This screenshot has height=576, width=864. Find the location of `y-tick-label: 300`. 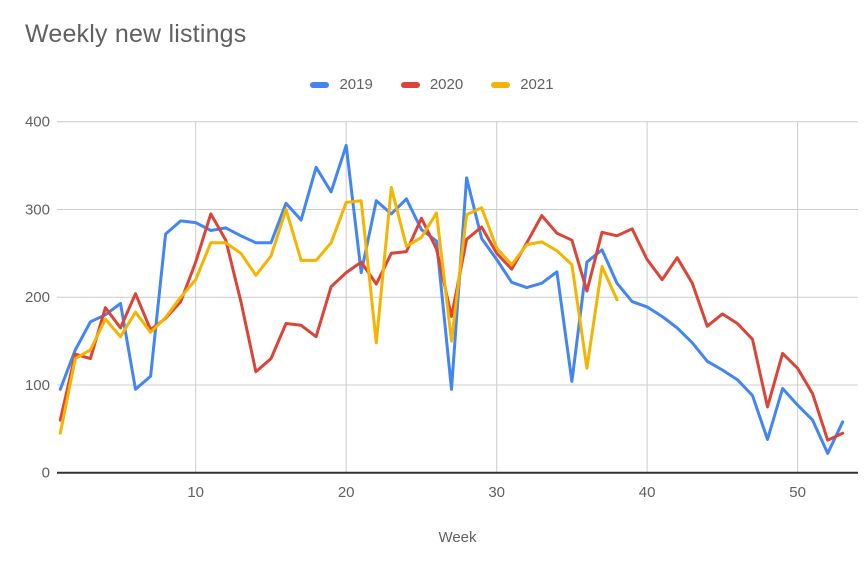

y-tick-label: 300 is located at coordinates (37, 210).